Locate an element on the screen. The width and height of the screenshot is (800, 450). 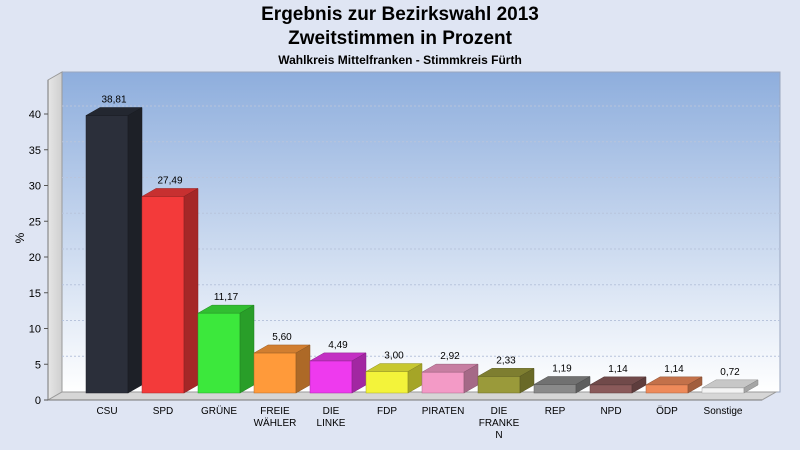
x-tick-label: GRÜNE is located at coordinates (219, 411).